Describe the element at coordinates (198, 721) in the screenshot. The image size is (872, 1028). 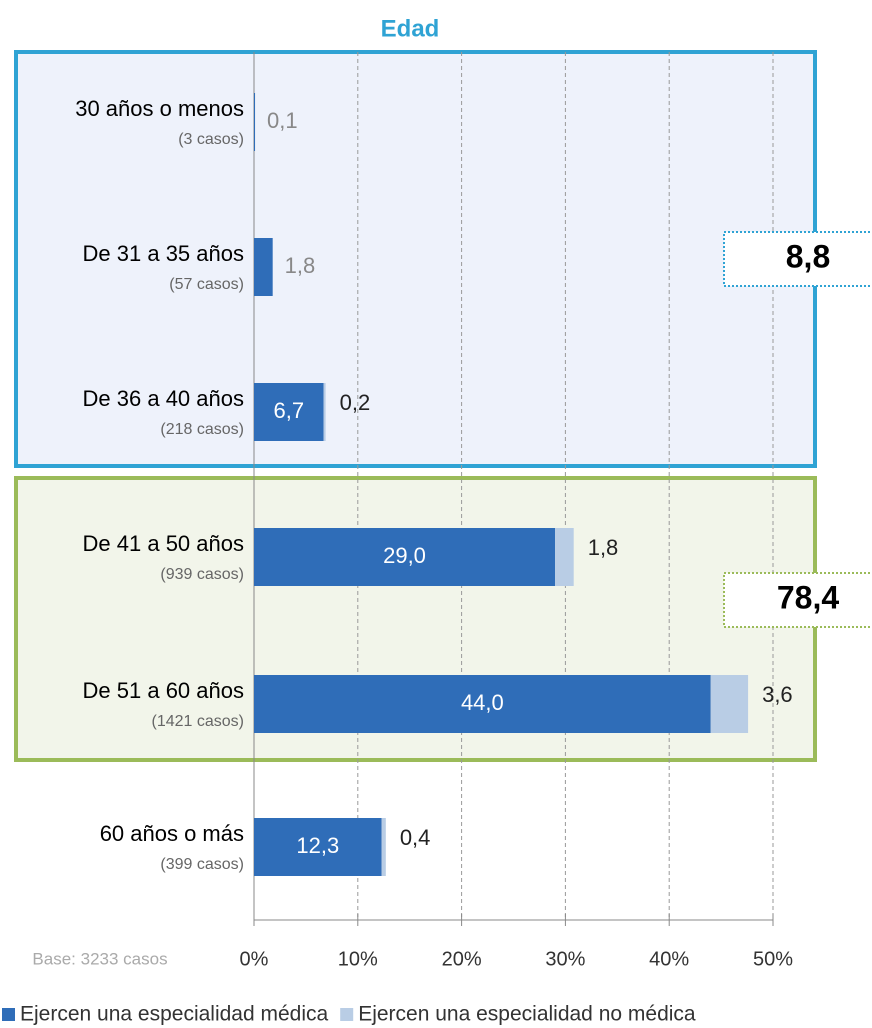
I see `category-note: (1421 casos)` at that location.